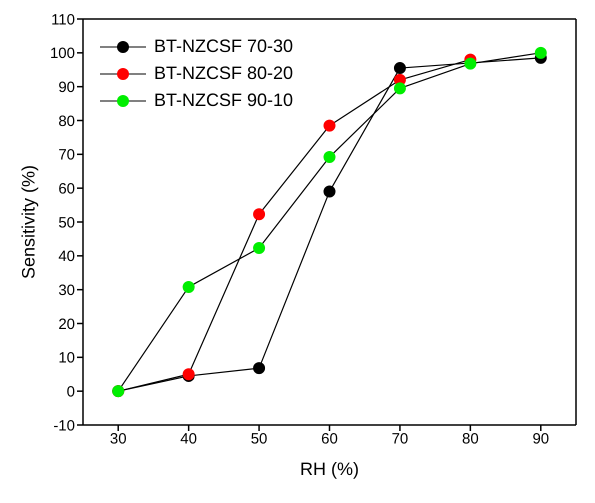 This screenshot has width=595, height=503. Describe the element at coordinates (66, 155) in the screenshot. I see `y-tick-label: 70` at that location.